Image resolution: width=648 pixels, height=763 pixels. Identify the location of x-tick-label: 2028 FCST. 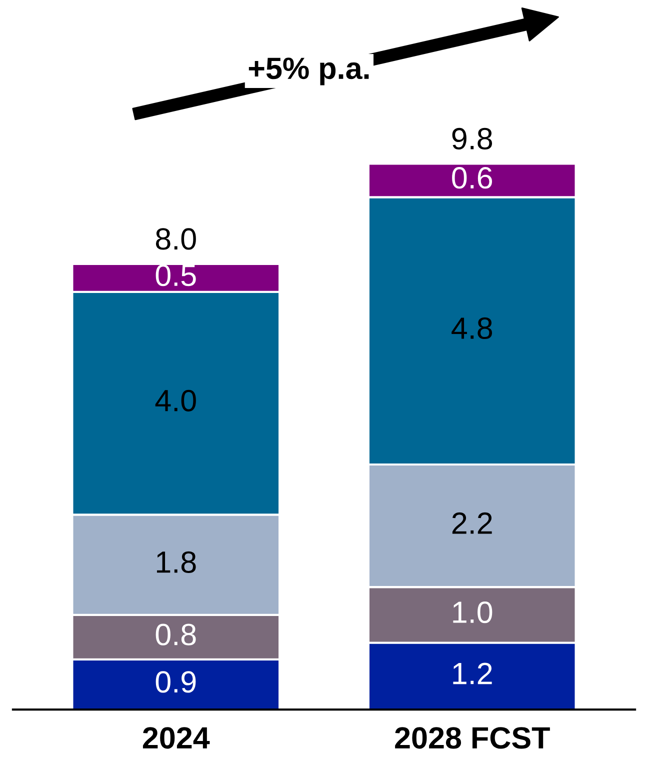
(472, 738).